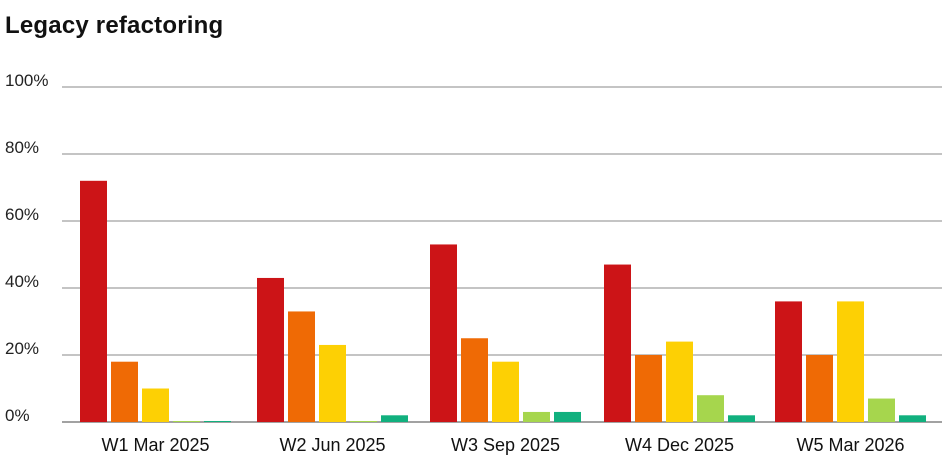  What do you see at coordinates (155, 445) in the screenshot?
I see `x-category-label: W1 Mar 2025` at bounding box center [155, 445].